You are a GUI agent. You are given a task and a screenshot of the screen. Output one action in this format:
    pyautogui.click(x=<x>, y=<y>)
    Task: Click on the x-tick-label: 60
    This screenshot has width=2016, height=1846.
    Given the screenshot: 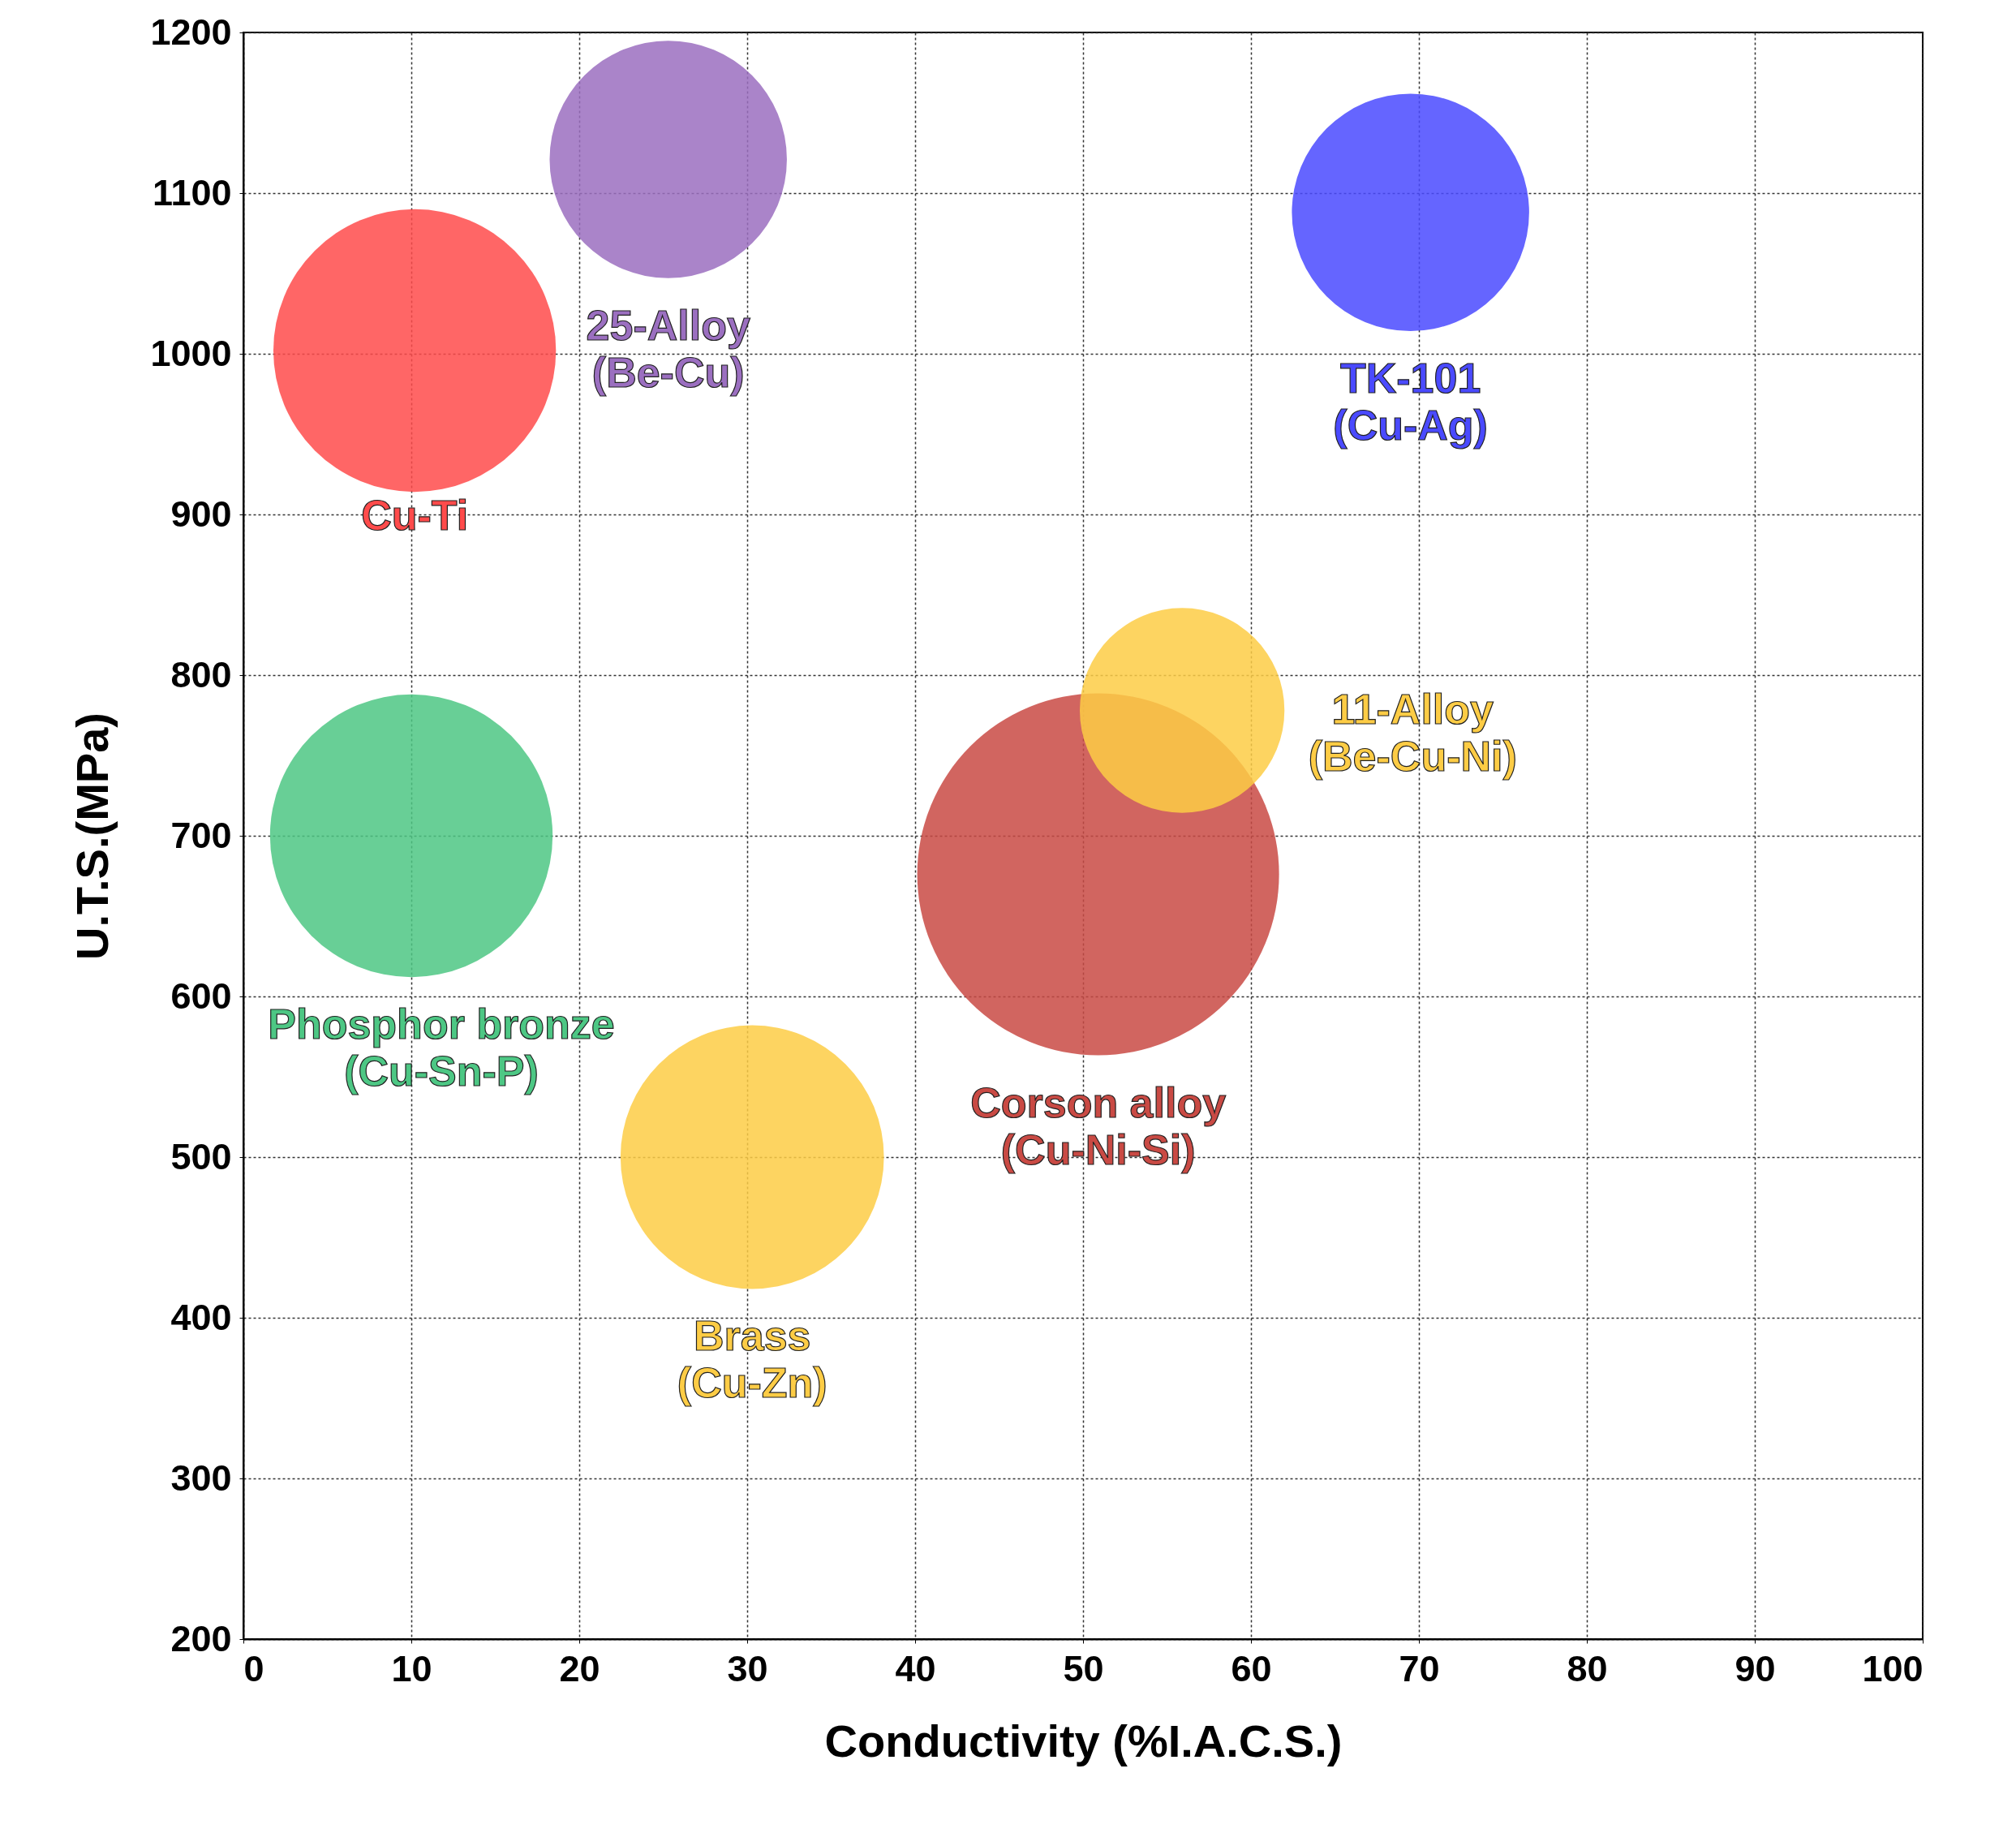 What is the action you would take?
    pyautogui.click(x=1251, y=1668)
    